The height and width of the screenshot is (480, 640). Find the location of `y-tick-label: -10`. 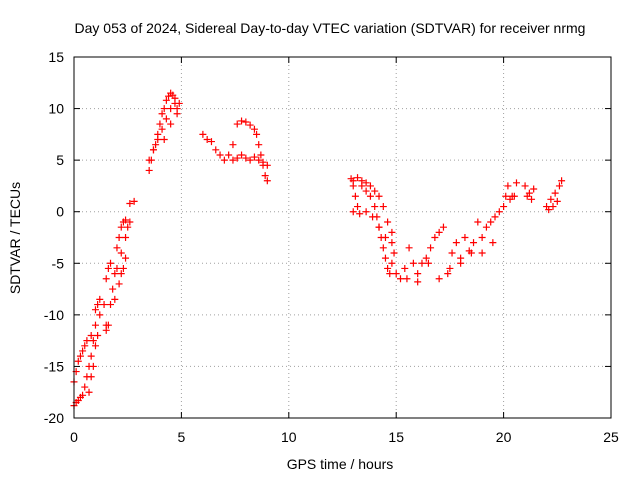

y-tick-label: -10 is located at coordinates (54, 315).